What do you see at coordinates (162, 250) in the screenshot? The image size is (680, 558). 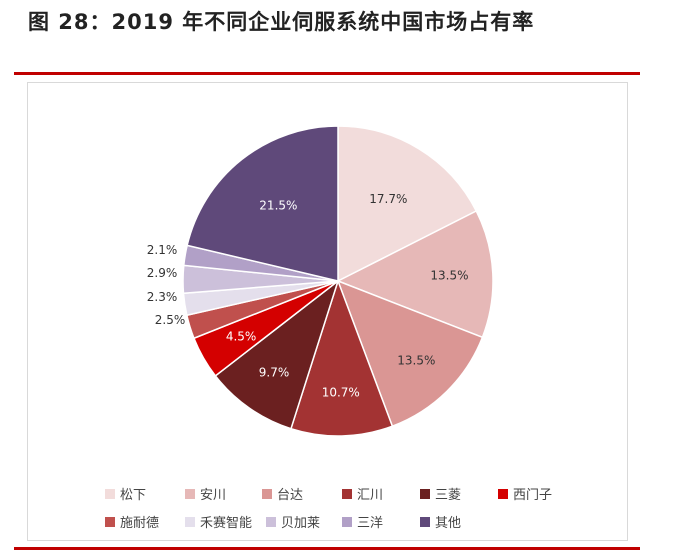 I see `pie-slice-label-9: 2.1%` at bounding box center [162, 250].